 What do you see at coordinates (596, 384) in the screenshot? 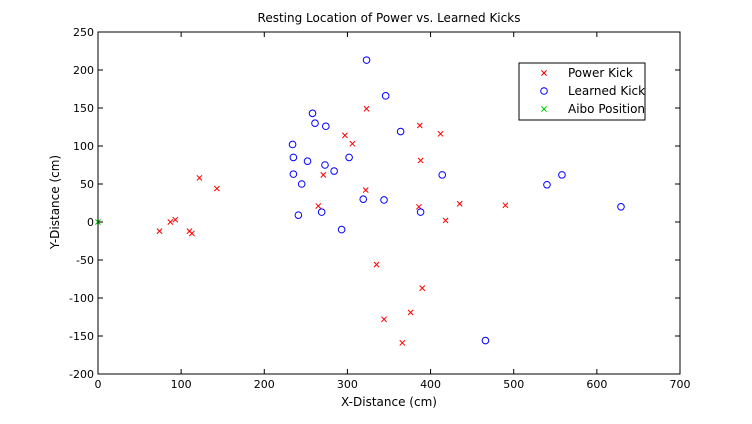
I see `x-tick-label: 600` at bounding box center [596, 384].